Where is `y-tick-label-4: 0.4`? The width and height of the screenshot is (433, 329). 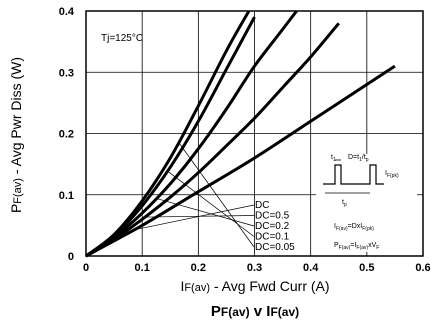
y-tick-label-4: 0.4 is located at coordinates (67, 12).